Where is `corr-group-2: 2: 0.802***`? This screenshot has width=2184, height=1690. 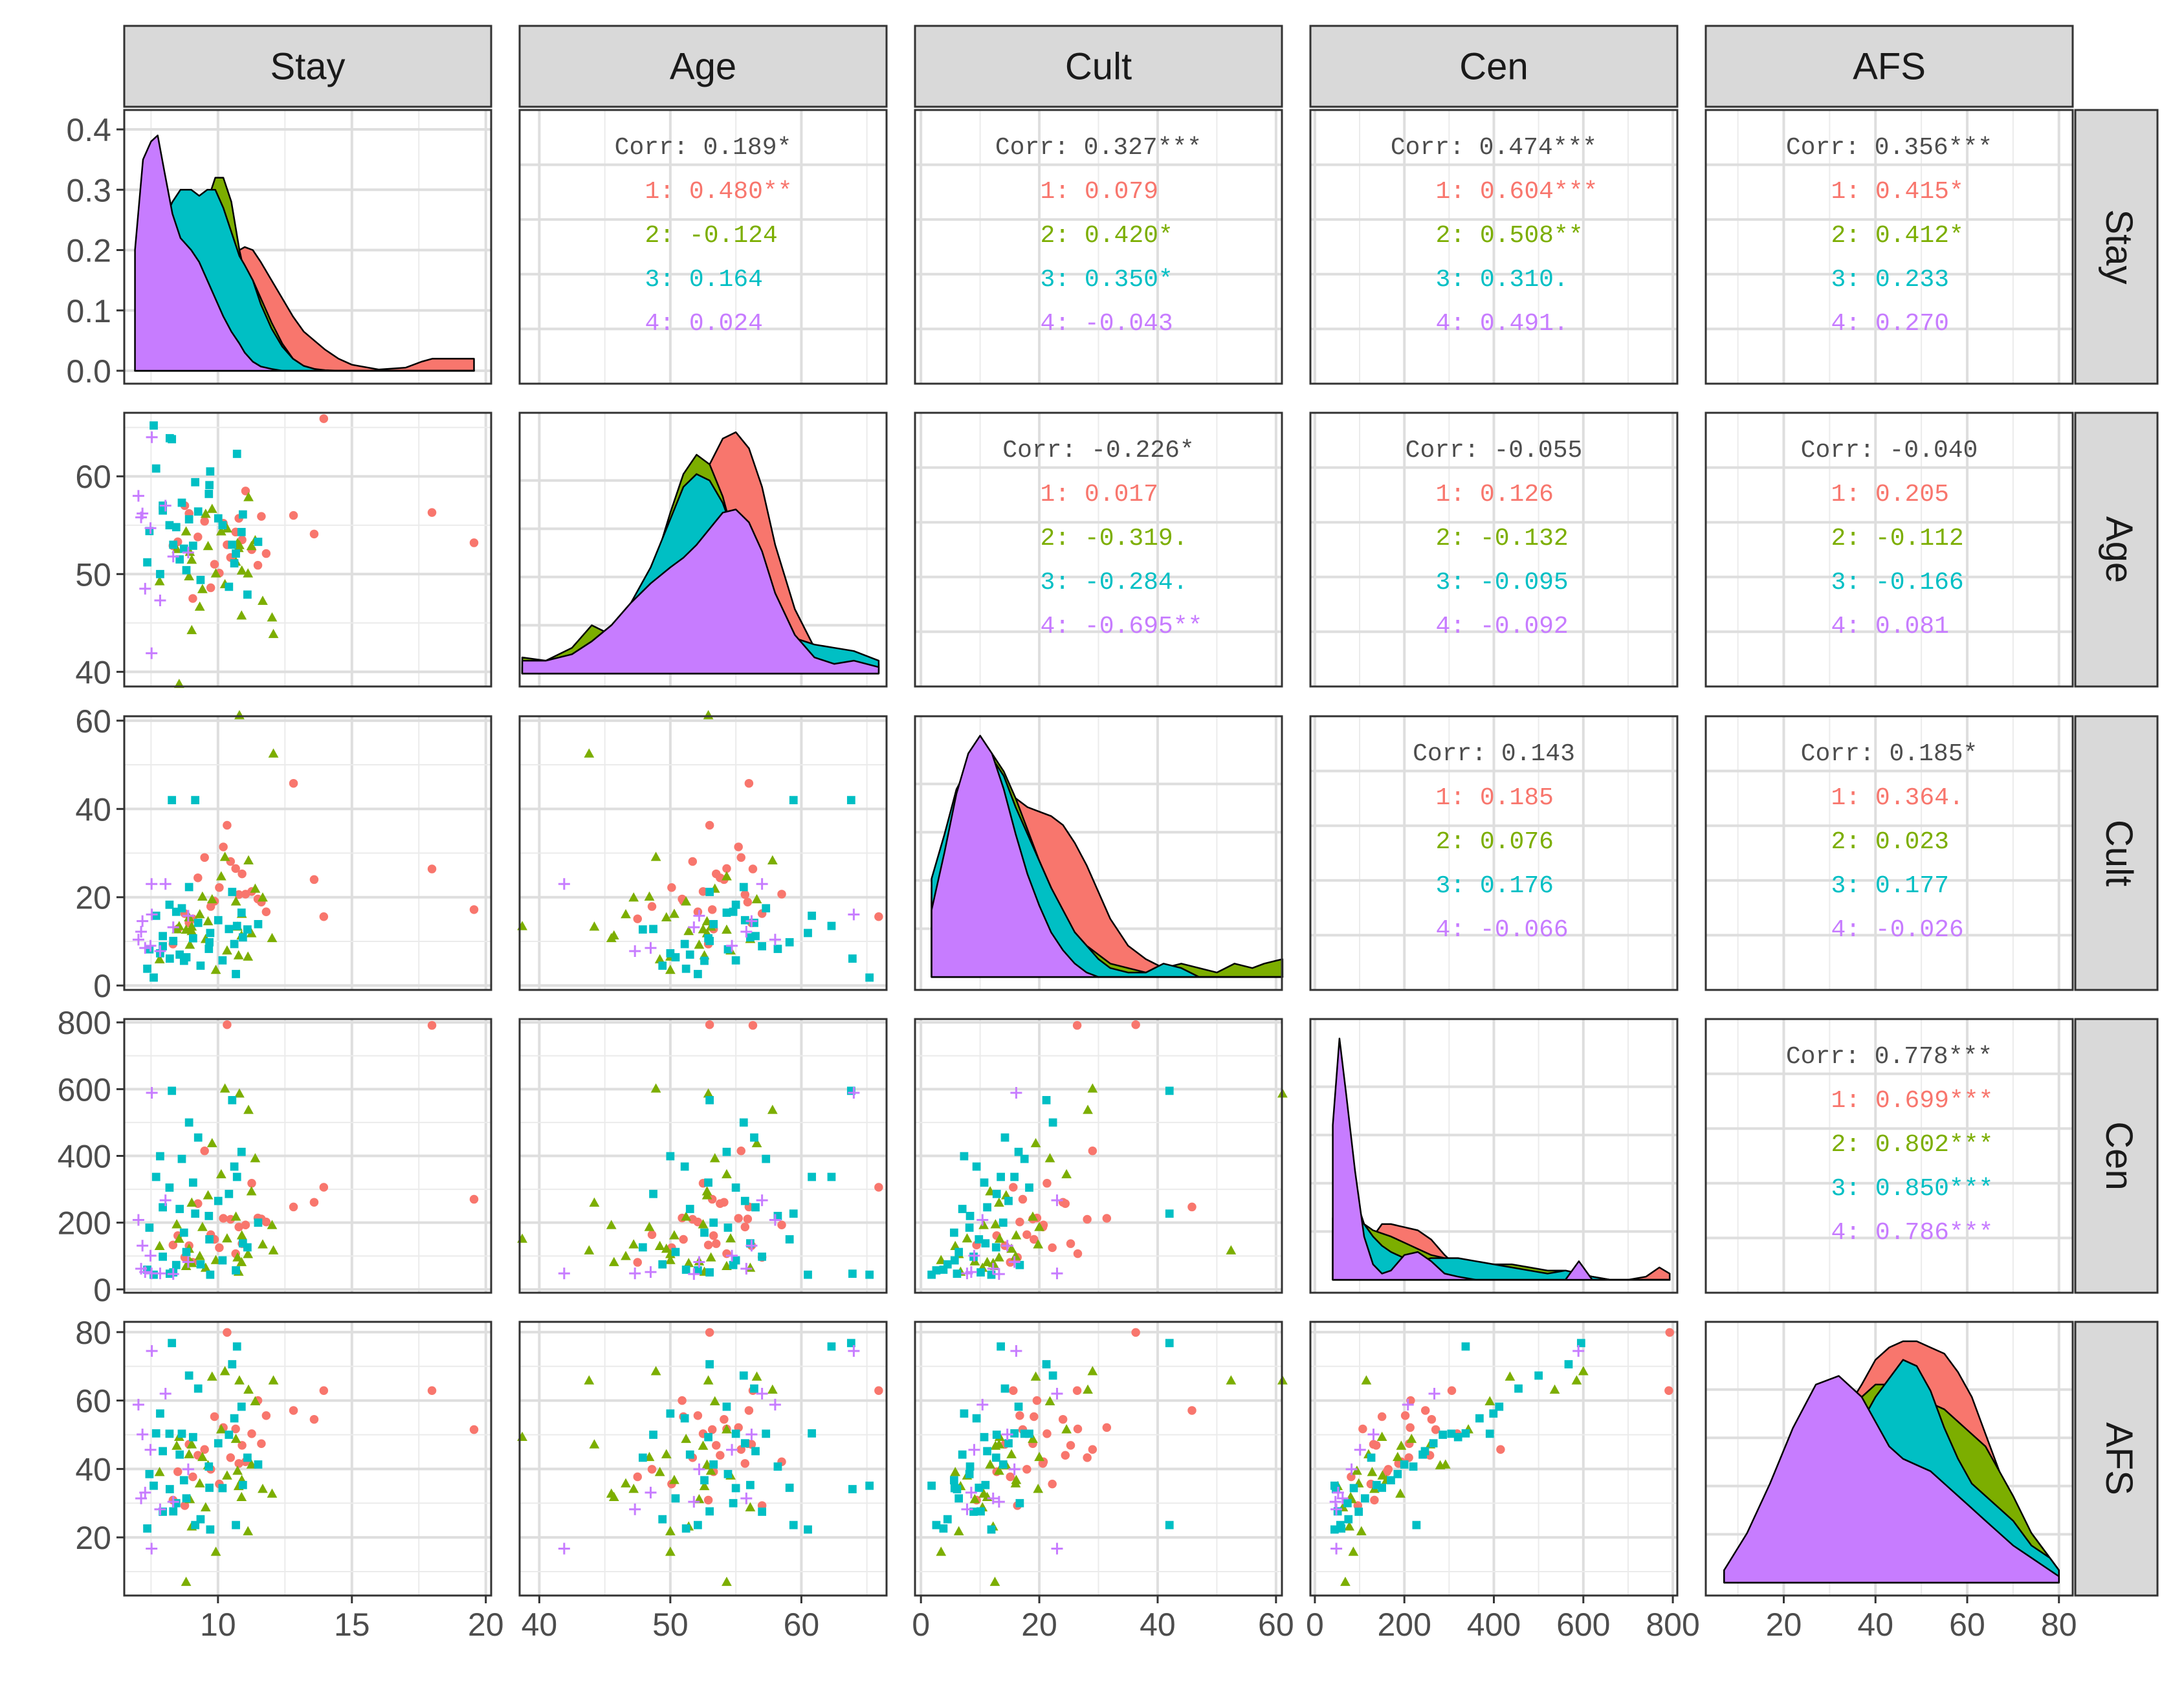 corr-group-2: 2: 0.802*** is located at coordinates (1912, 1145).